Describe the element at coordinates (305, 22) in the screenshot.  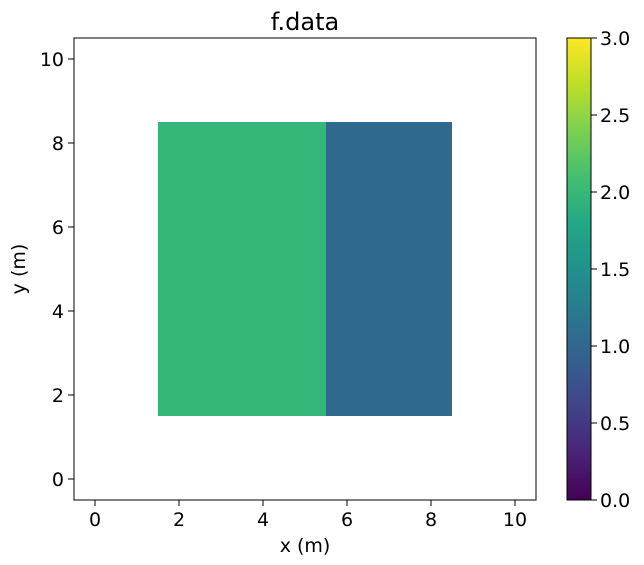
I see `chart-title: f.data` at that location.